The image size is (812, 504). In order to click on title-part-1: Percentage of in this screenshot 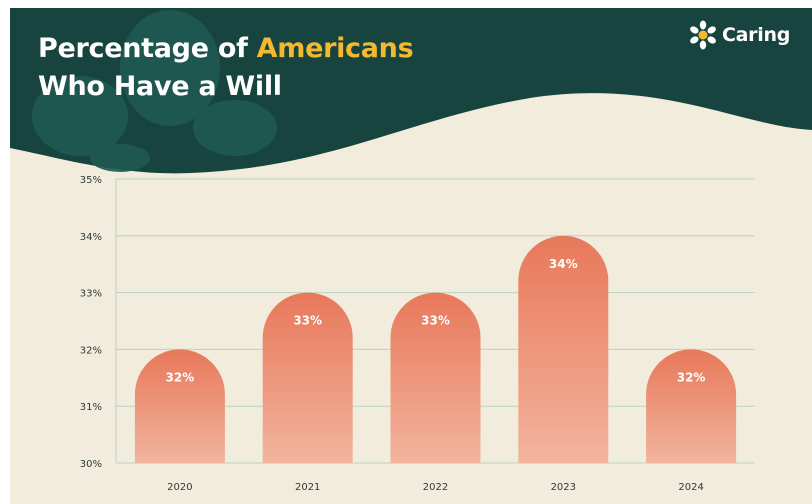, I will do `click(143, 48)`.